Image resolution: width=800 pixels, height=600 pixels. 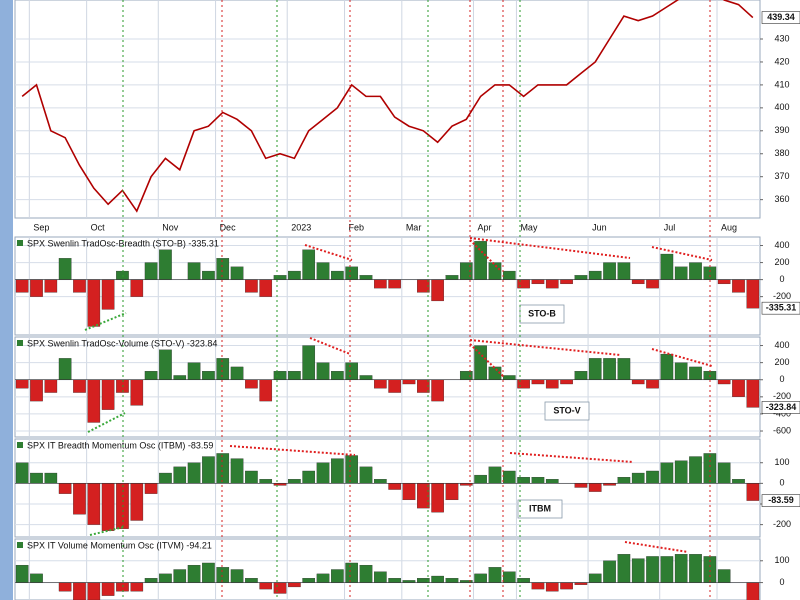 I want to click on y-tick-label: -600, so click(x=782, y=430).